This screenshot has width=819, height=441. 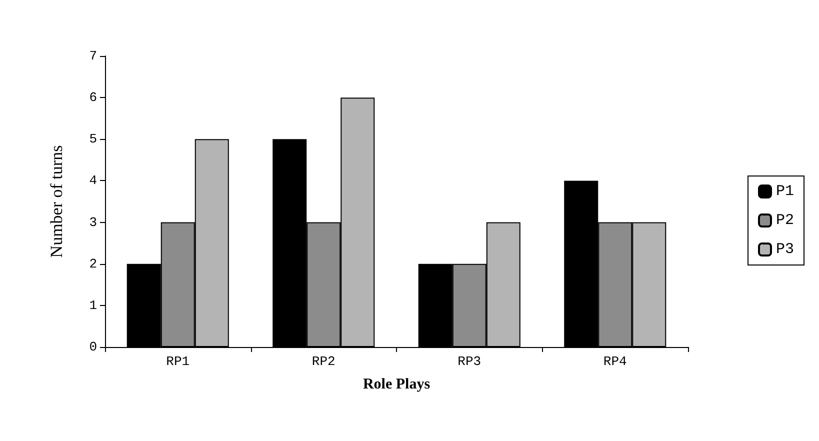 I want to click on y-tick-label: 0, so click(x=93, y=347).